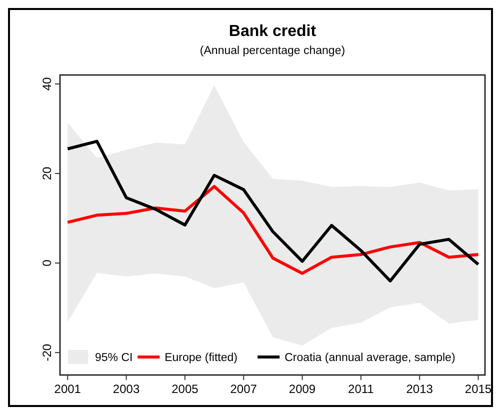 This screenshot has width=501, height=415. I want to click on y-tick-label: -20, so click(47, 353).